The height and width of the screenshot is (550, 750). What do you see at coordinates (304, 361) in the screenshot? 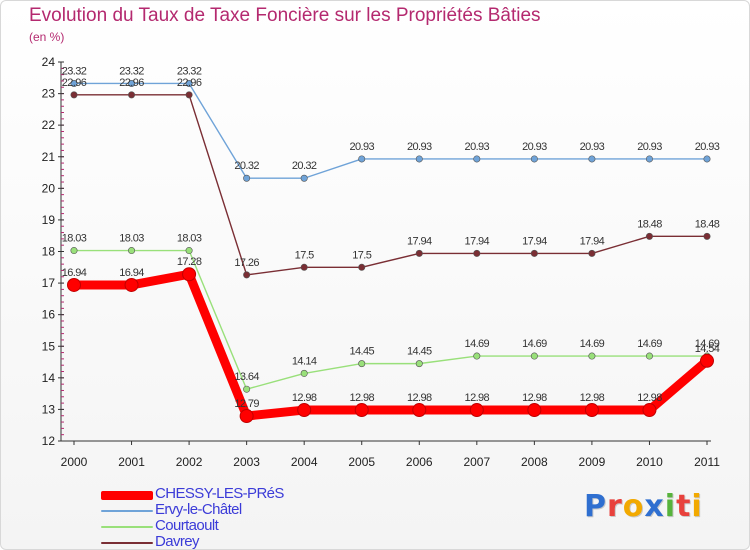
I see `data-label: 14.14` at bounding box center [304, 361].